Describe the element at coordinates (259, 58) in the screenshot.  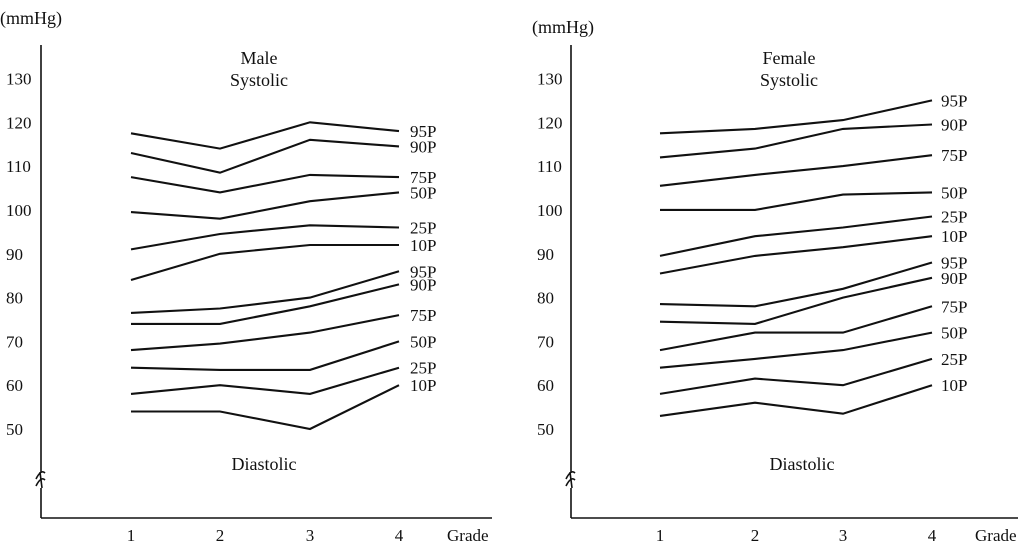
I see `chart-title-sex: Male` at that location.